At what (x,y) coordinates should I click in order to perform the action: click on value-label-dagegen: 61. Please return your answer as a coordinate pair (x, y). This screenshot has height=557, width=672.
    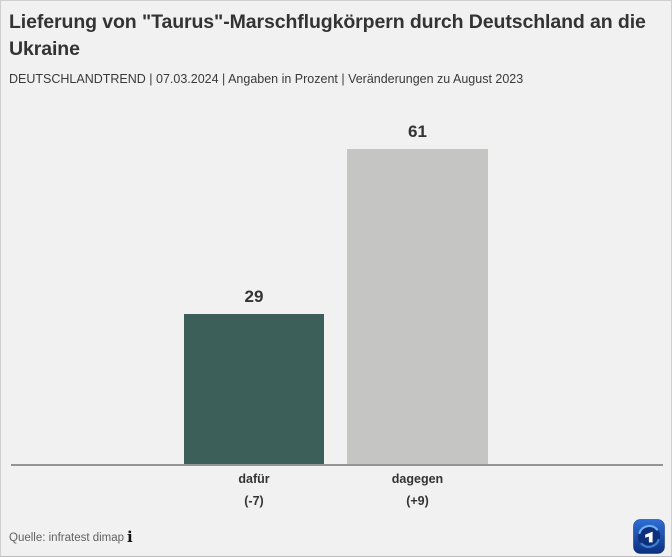
    Looking at the image, I should click on (417, 131).